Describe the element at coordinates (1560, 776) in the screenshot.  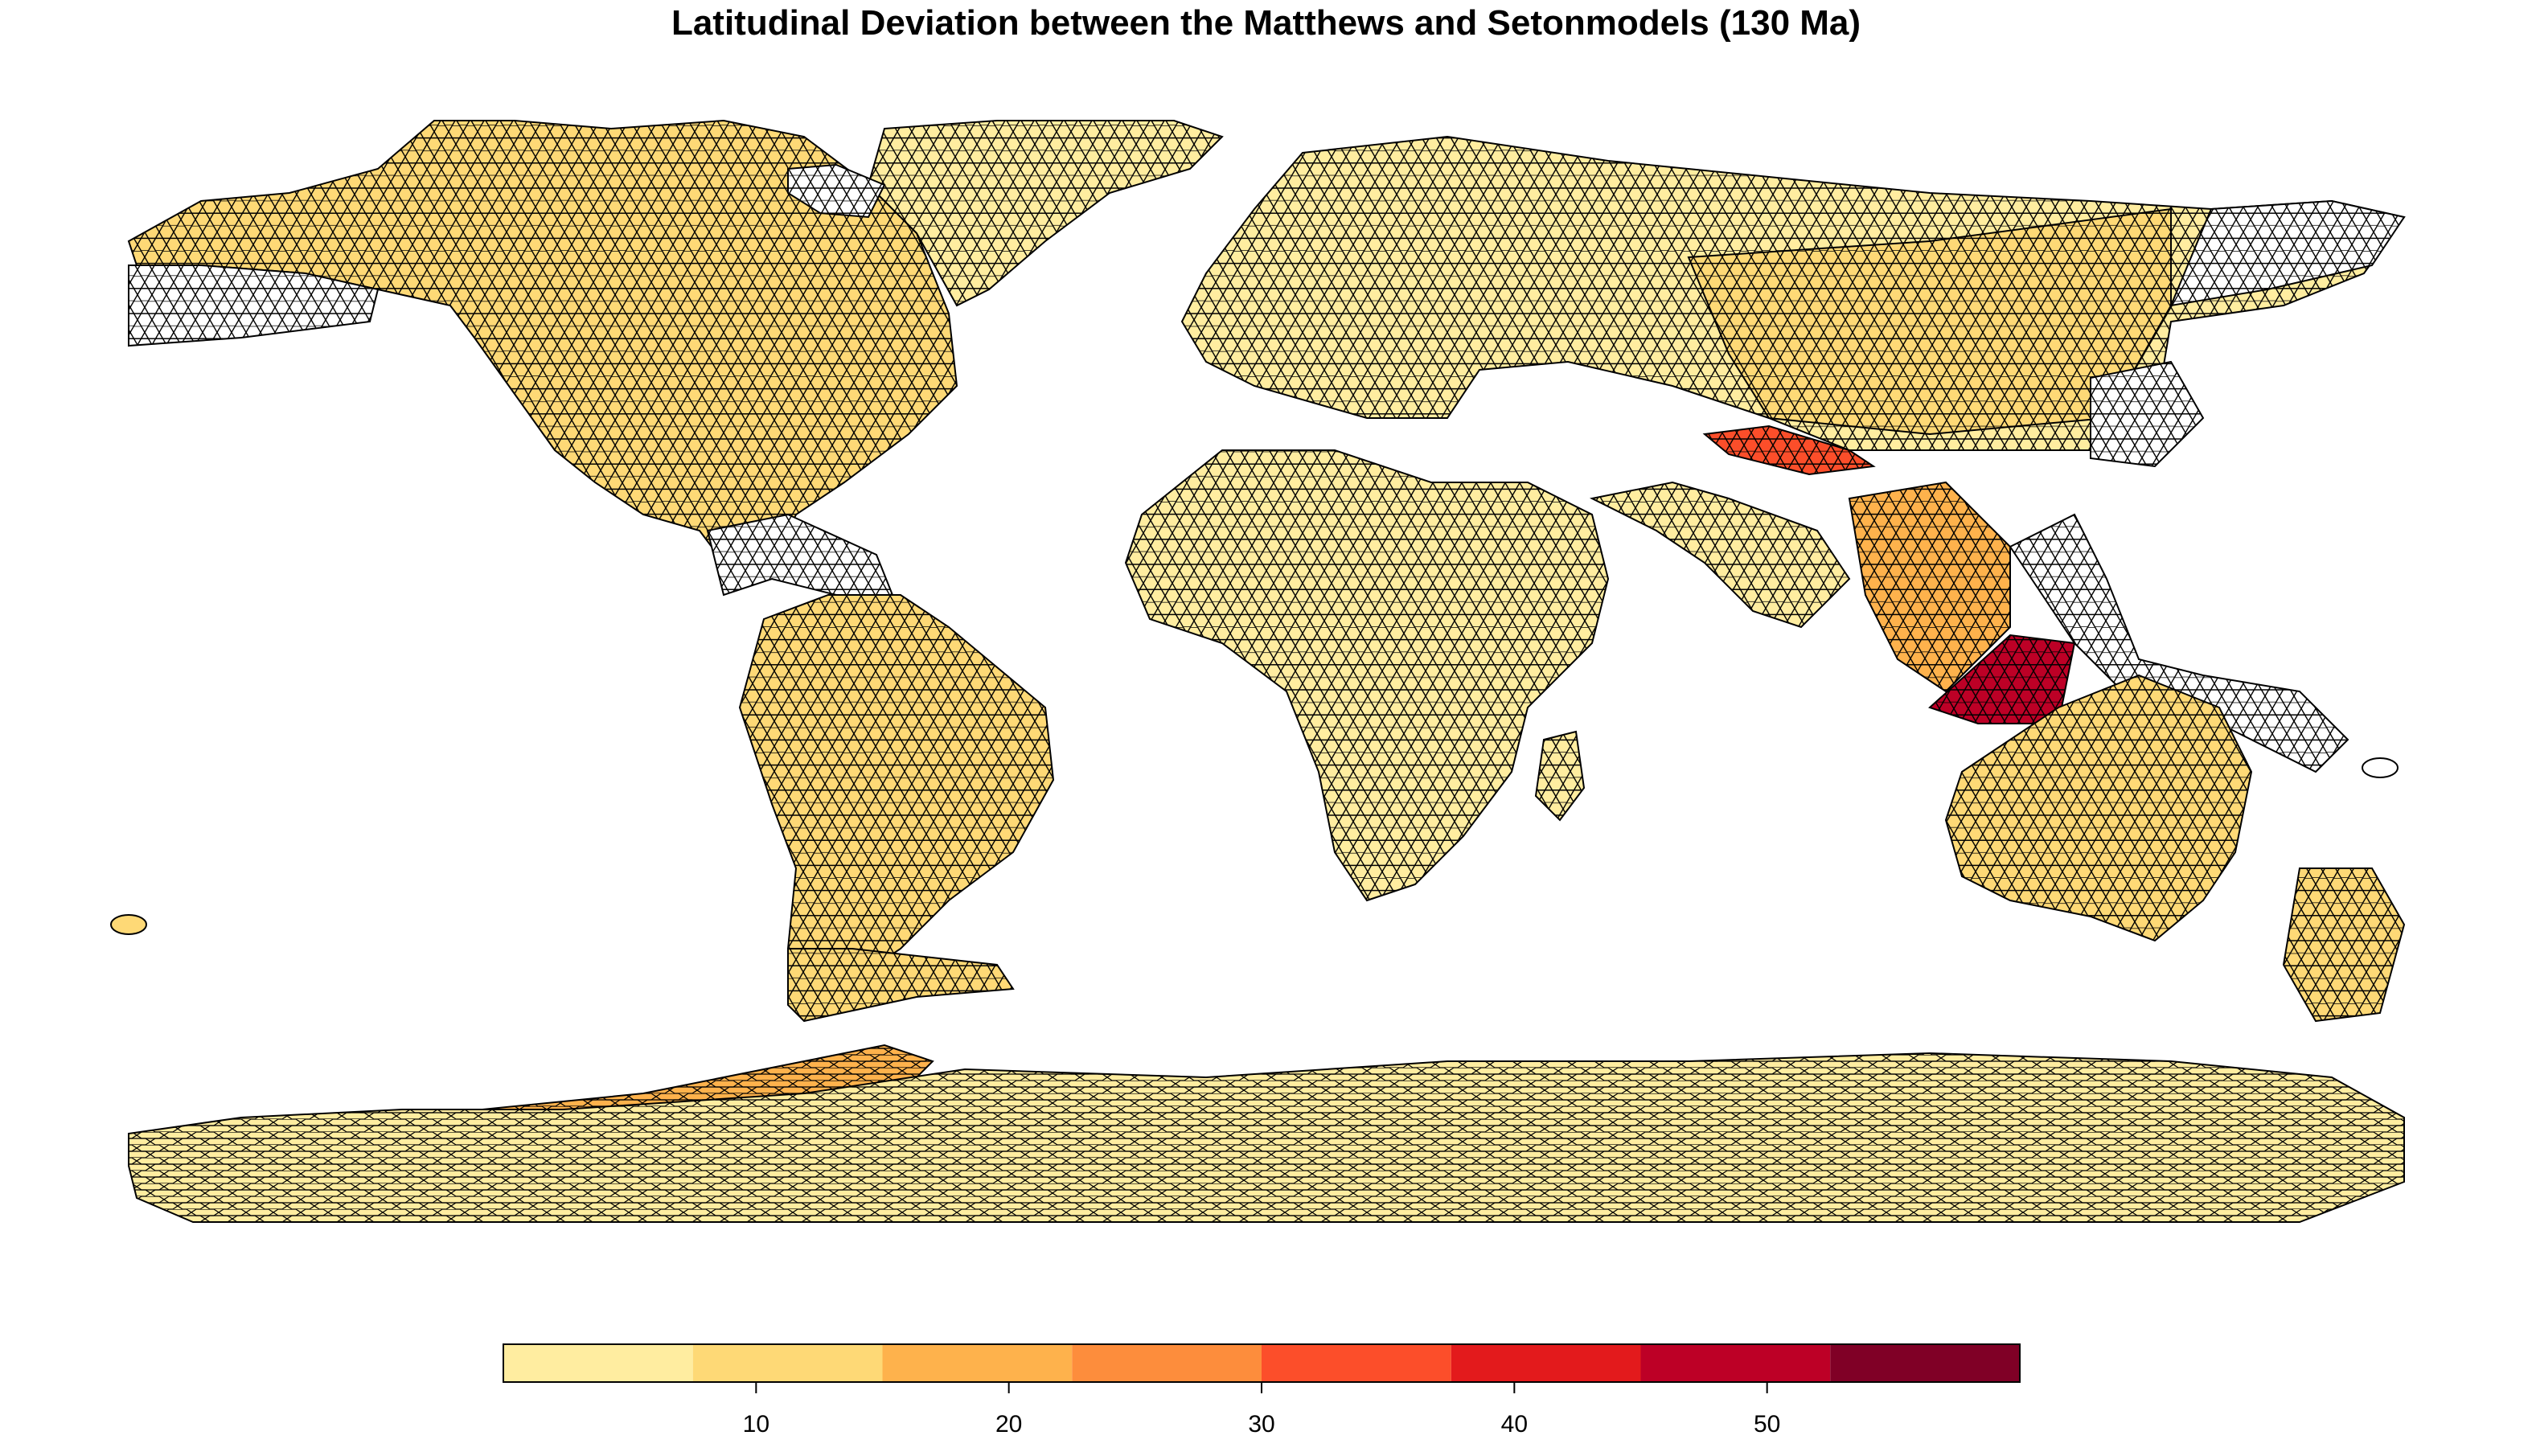
I see `region-madagascar-cells` at that location.